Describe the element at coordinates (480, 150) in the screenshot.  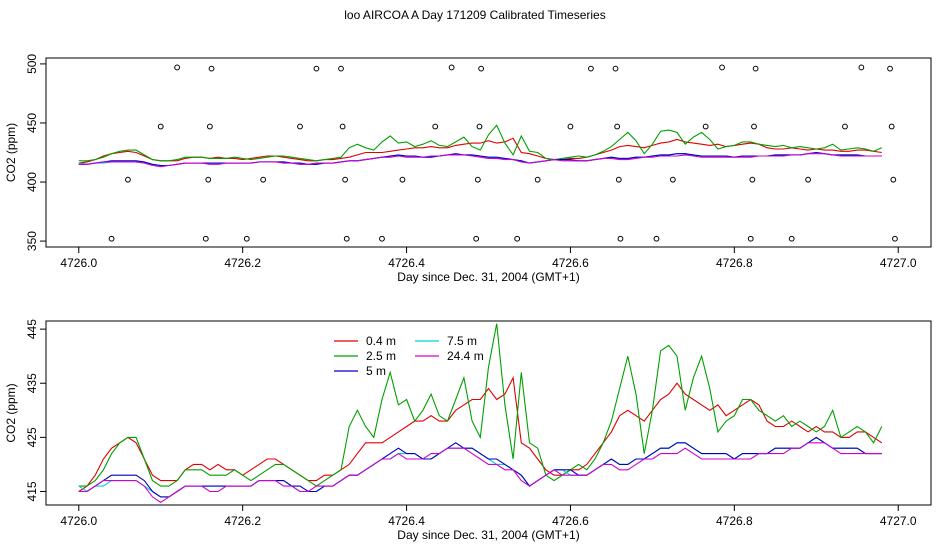
I see `series-line-0-4-m` at that location.